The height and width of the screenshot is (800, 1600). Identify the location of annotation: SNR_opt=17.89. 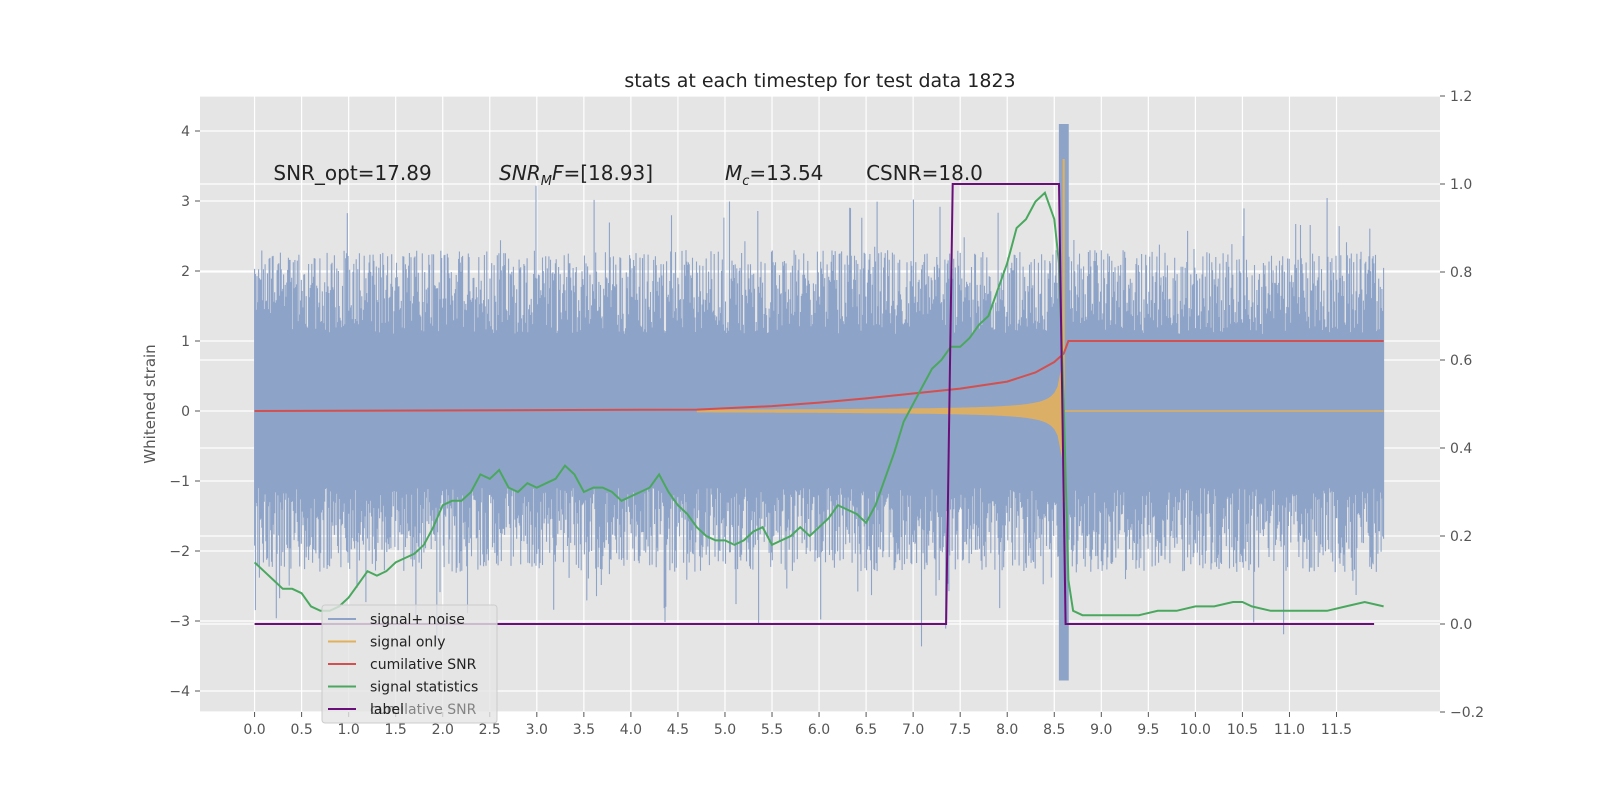
(352, 173).